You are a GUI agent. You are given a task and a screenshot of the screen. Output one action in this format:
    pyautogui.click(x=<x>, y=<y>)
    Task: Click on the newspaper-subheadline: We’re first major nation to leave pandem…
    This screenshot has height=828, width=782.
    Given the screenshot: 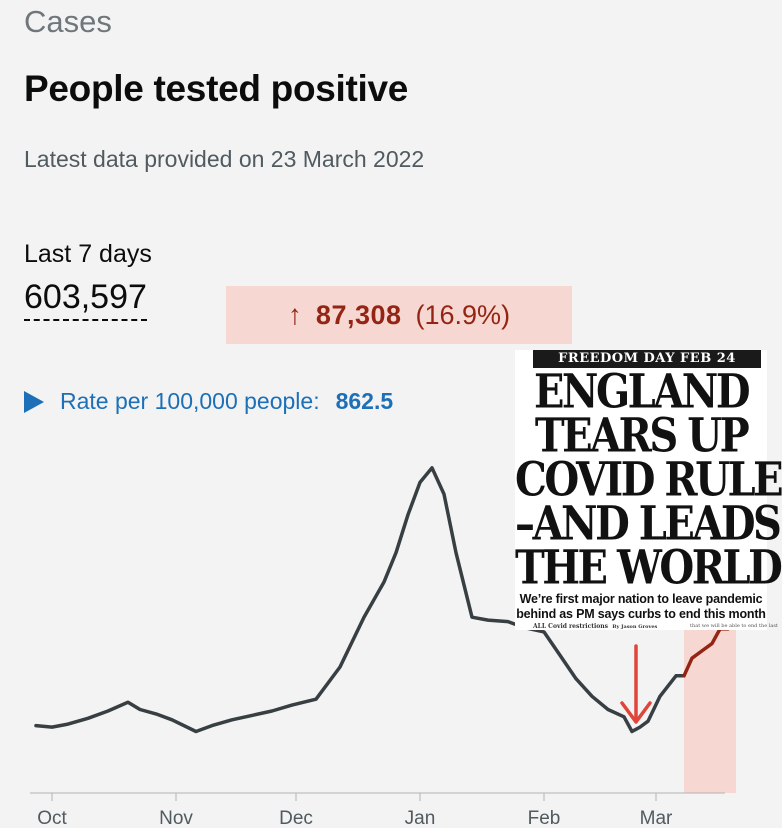 What is the action you would take?
    pyautogui.click(x=641, y=606)
    